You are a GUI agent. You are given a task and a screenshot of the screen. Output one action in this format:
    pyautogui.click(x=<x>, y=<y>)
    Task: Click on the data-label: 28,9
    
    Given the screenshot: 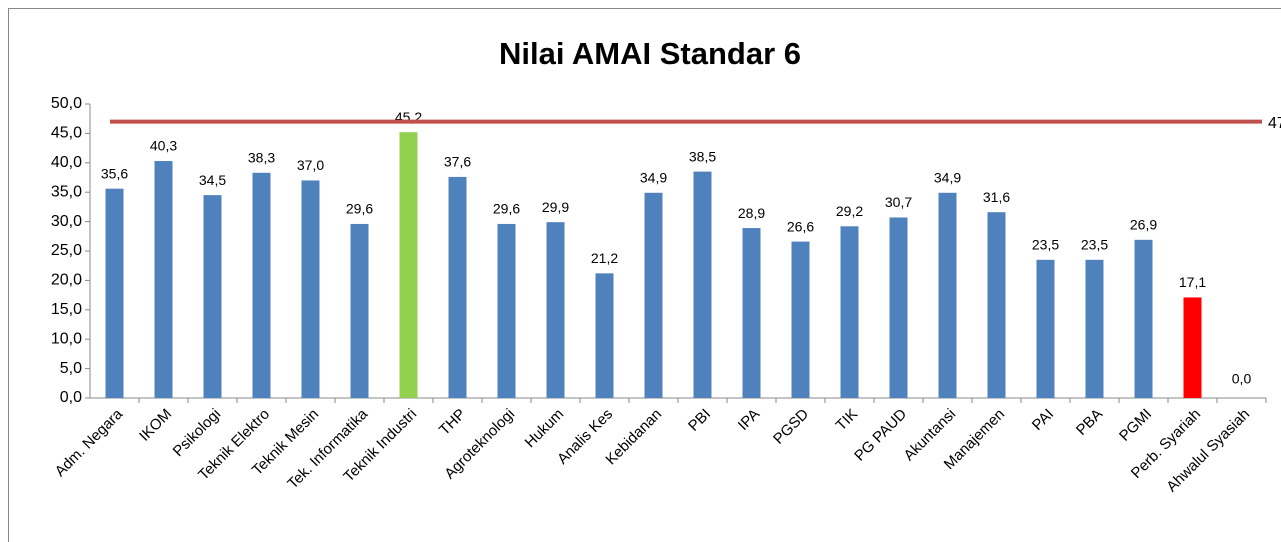 What is the action you would take?
    pyautogui.click(x=751, y=213)
    